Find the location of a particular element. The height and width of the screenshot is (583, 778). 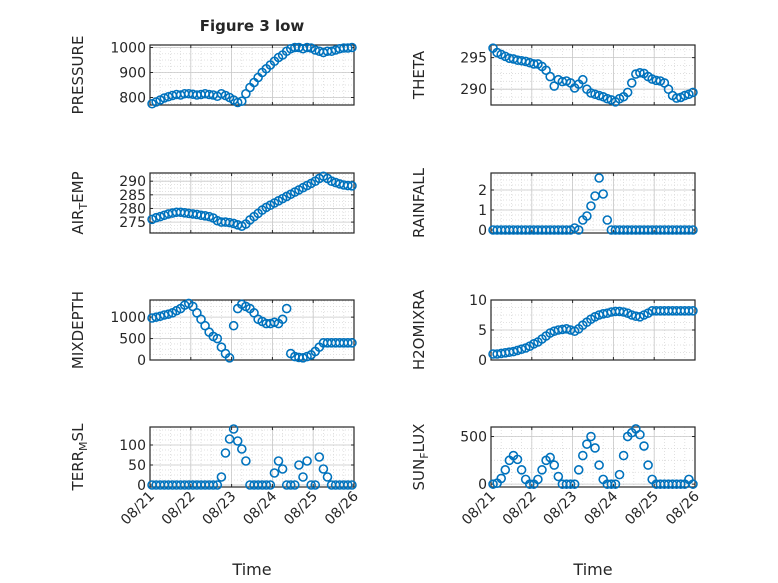

y-tick-label: 2 is located at coordinates (482, 191).